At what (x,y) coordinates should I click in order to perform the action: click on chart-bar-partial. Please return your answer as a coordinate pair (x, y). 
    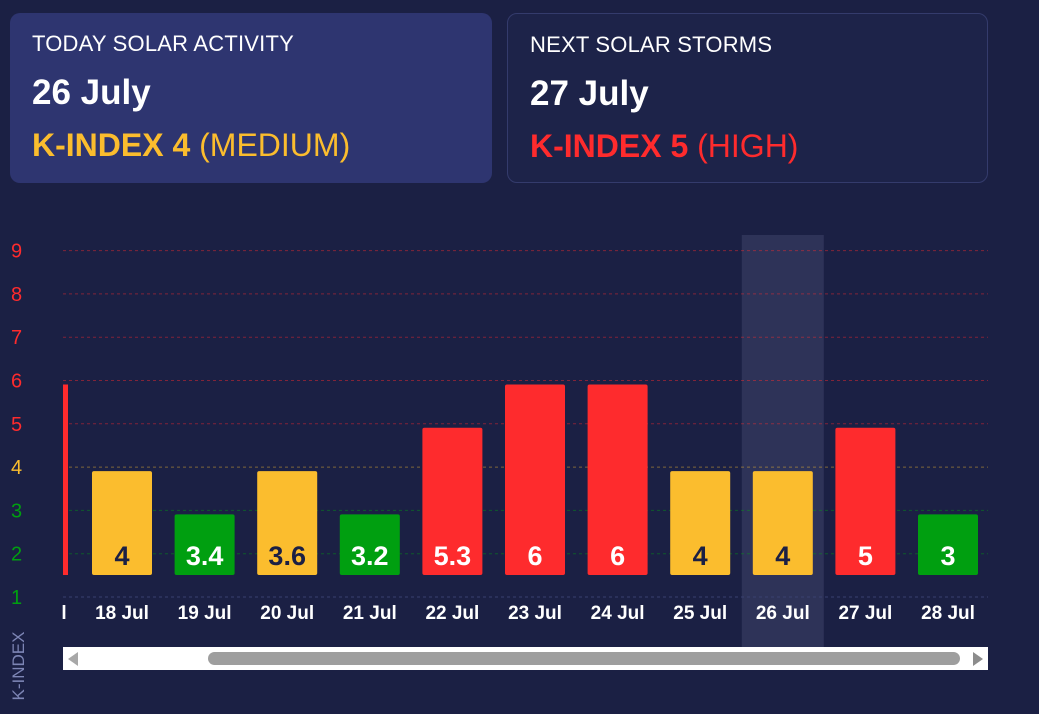
    Looking at the image, I should click on (65, 479).